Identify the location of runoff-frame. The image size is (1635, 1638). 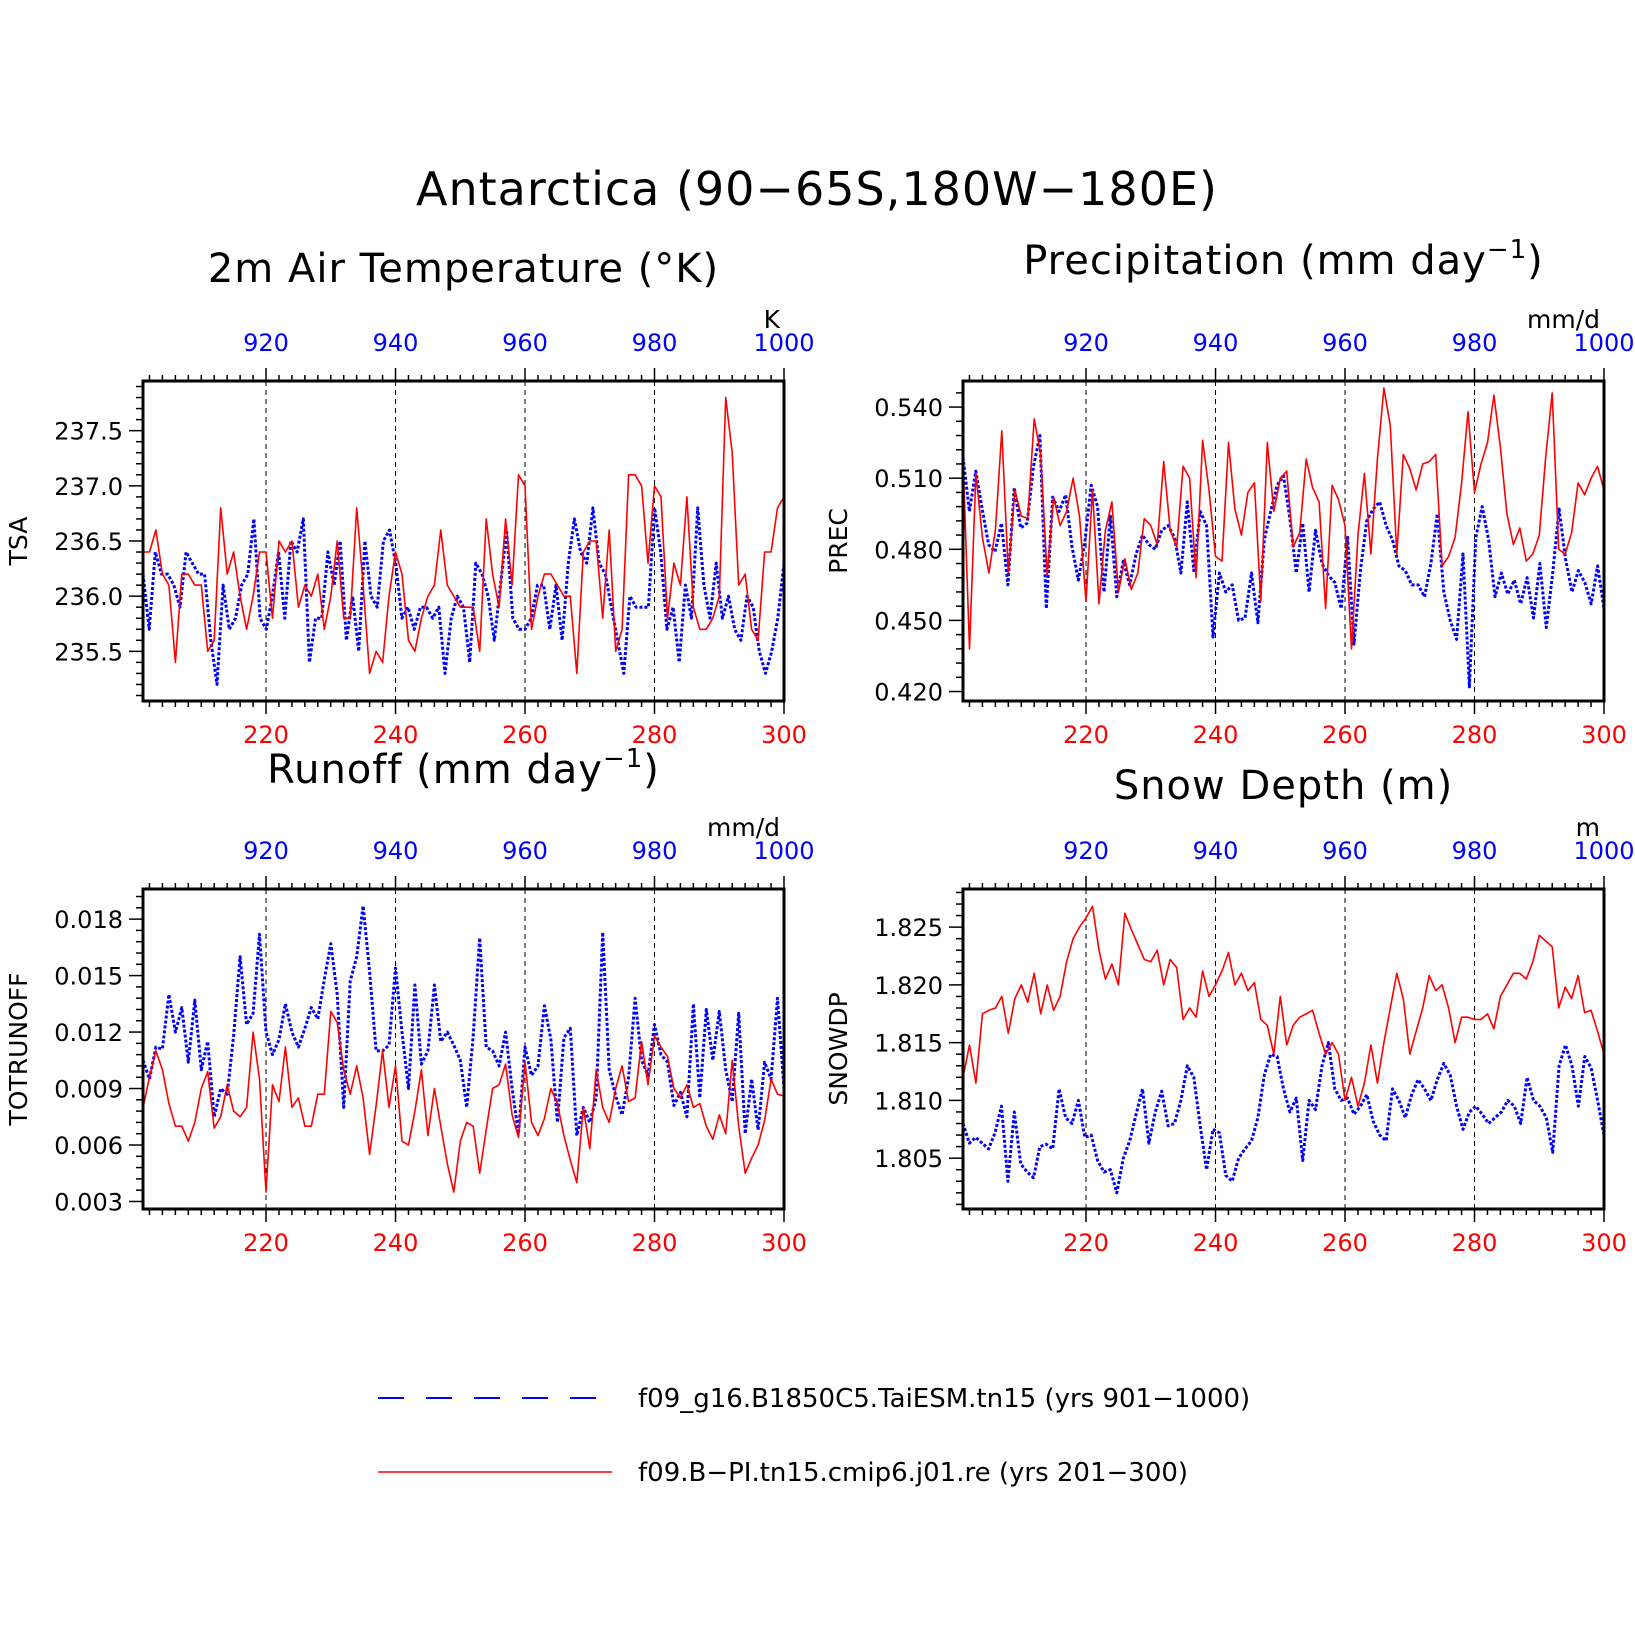
(463, 1049).